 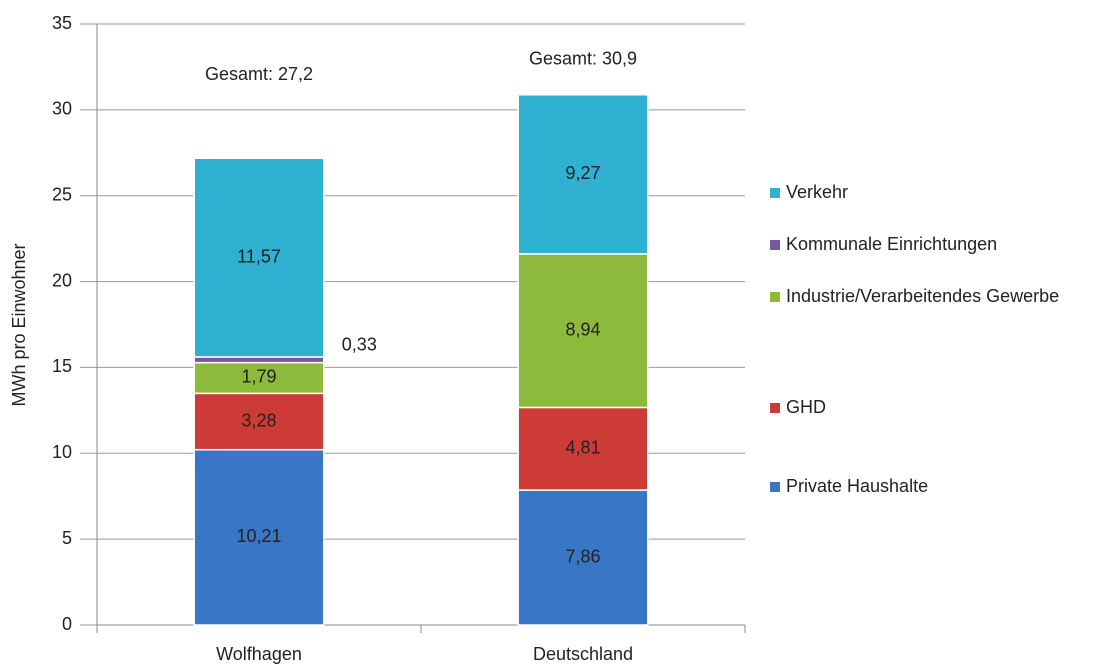 I want to click on legend-item: GHD, so click(x=930, y=407).